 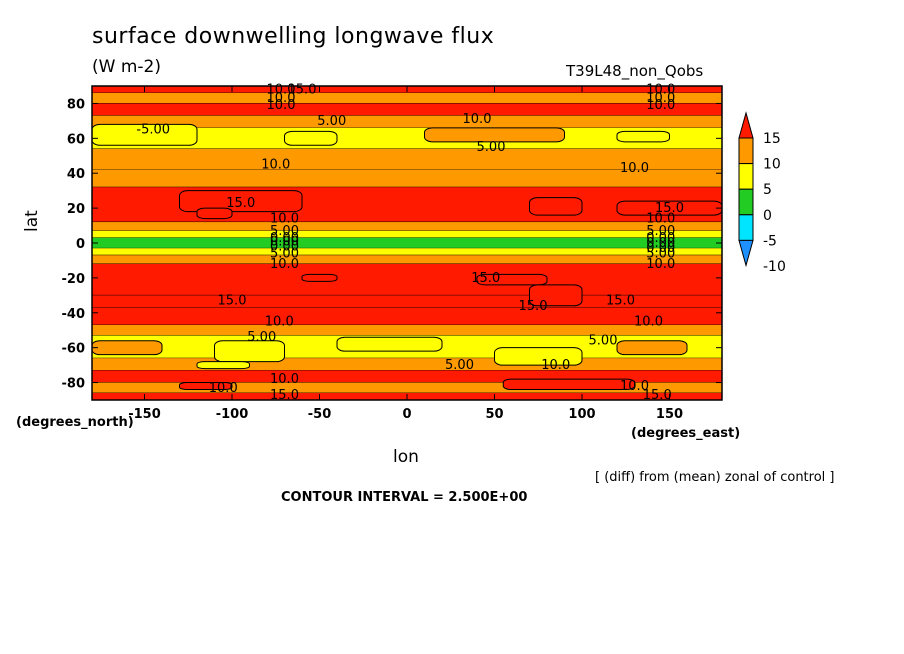 What do you see at coordinates (232, 414) in the screenshot?
I see `x-tick-label: -100` at bounding box center [232, 414].